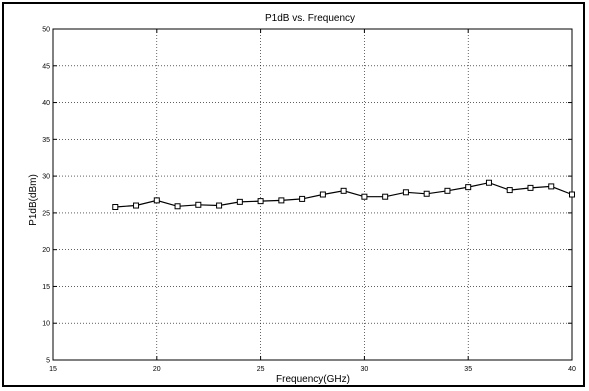 The width and height of the screenshot is (589, 391). I want to click on y-tick-label: 5, so click(48, 361).